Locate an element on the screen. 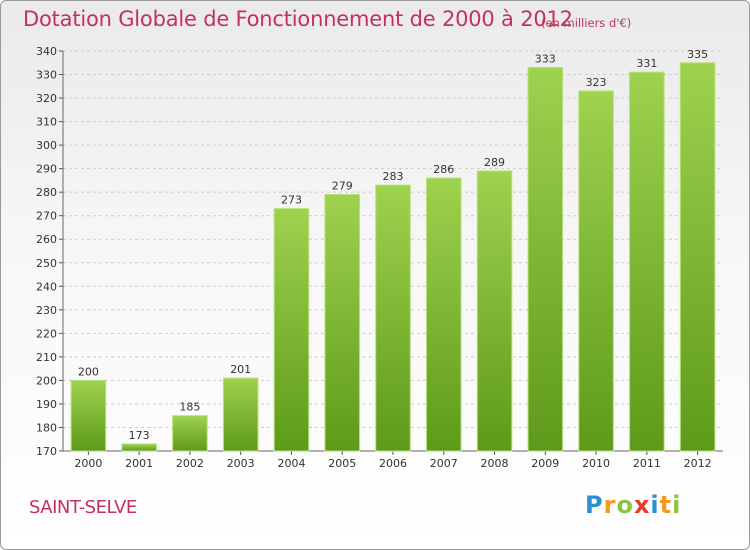  y-tick-label: 240 is located at coordinates (46, 286).